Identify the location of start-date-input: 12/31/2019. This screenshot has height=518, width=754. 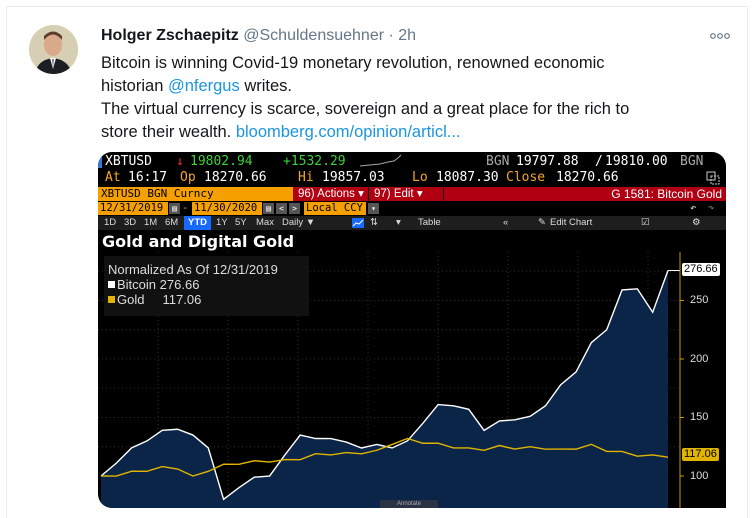
(133, 208).